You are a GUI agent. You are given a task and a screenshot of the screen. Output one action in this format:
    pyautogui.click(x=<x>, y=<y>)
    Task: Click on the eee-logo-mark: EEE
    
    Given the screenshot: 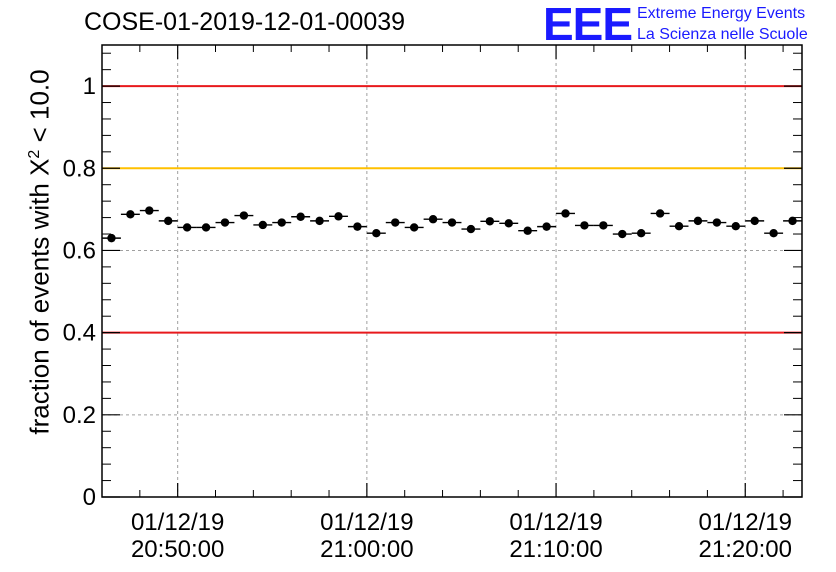 What is the action you would take?
    pyautogui.click(x=588, y=25)
    